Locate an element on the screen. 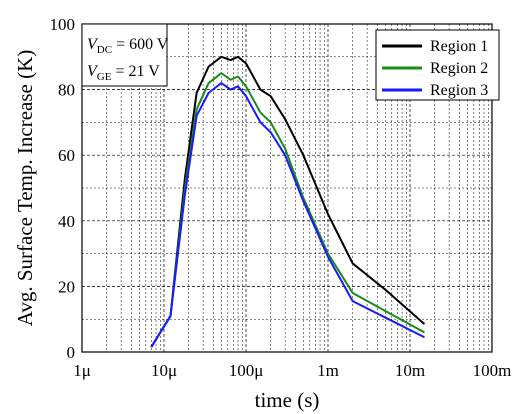  y-tick-label: 0 is located at coordinates (71, 352).